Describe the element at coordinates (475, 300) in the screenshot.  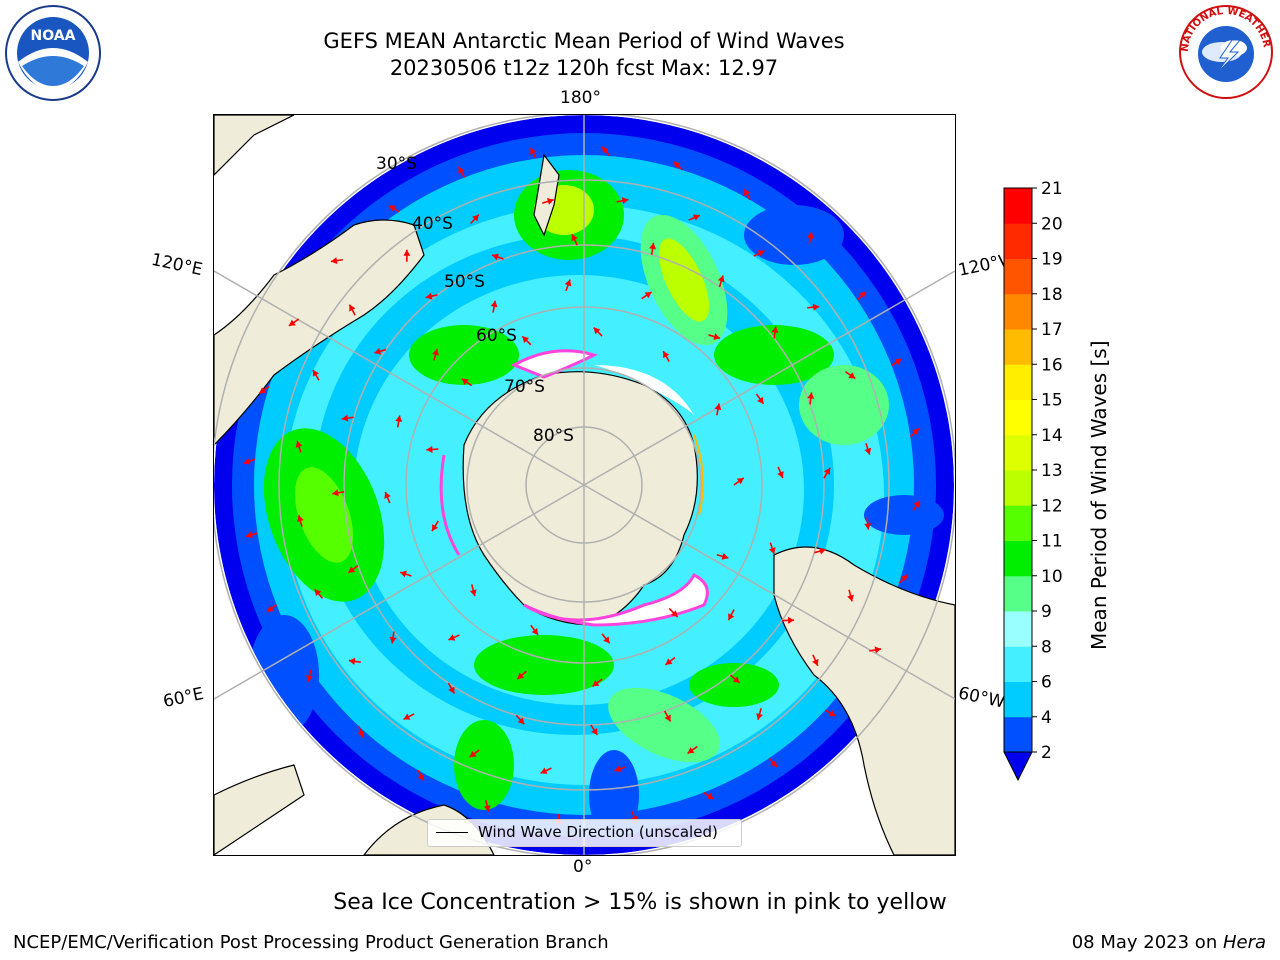
I see `latitude-labels: 30°S 40°S 50°S 60°S 70°S 80°S` at that location.